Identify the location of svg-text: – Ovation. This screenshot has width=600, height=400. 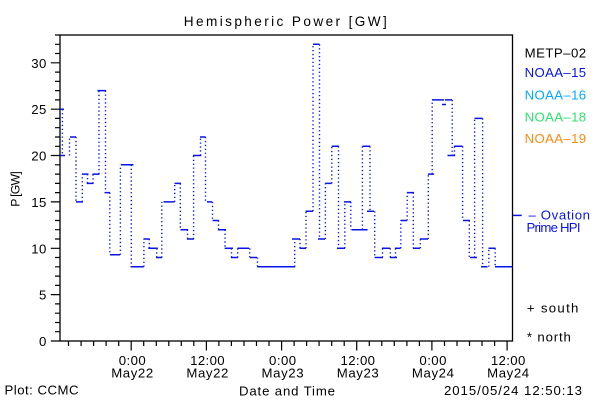
(560, 214).